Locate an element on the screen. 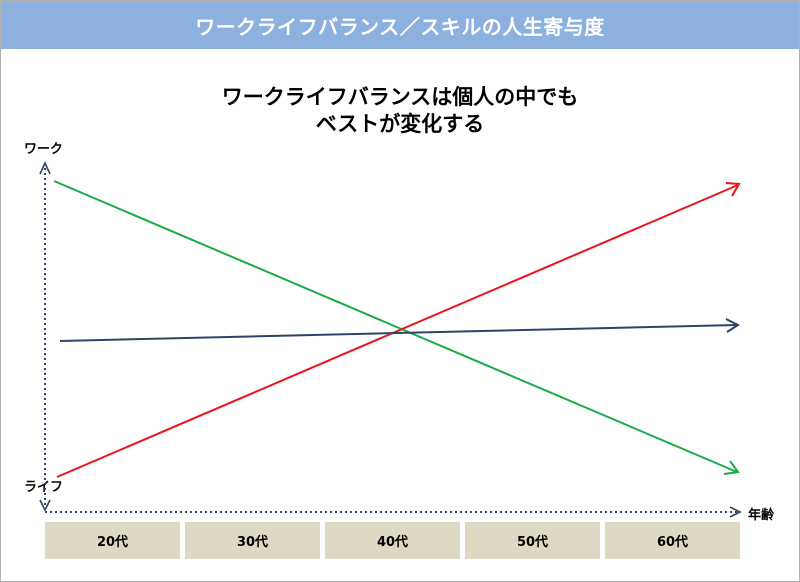 Image resolution: width=800 pixels, height=582 pixels. y-axis-top-label: ワーク is located at coordinates (44, 149).